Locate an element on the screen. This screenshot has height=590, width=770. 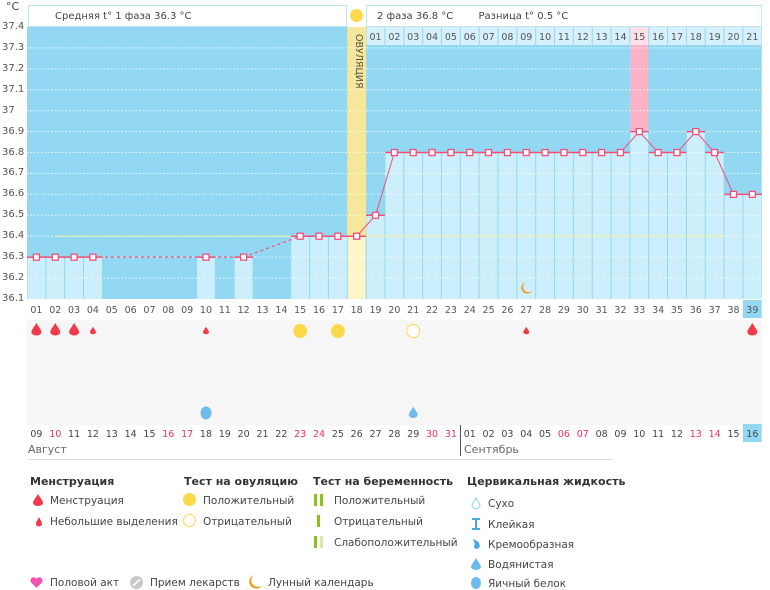
cycle-day-label: 13 is located at coordinates (262, 310).